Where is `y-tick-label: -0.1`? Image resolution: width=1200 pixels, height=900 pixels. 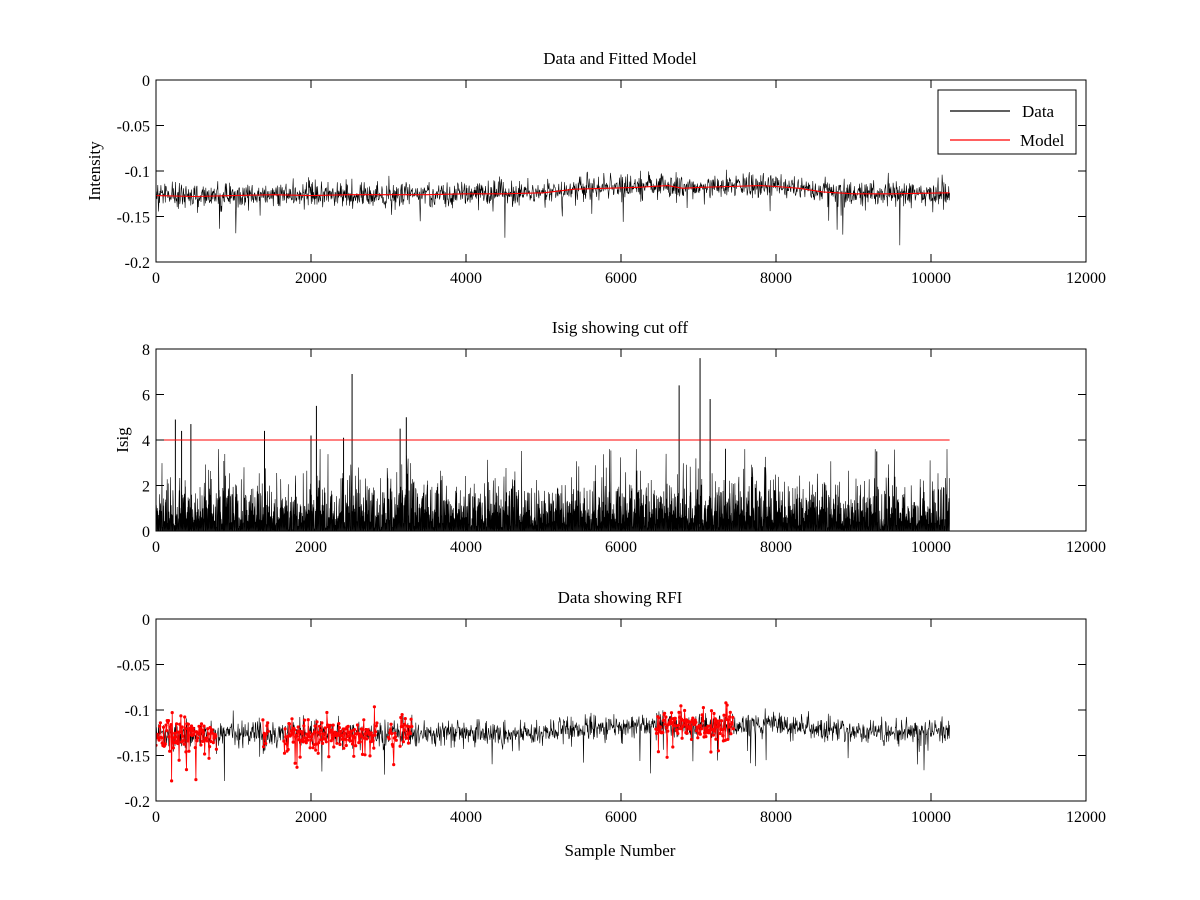 y-tick-label: -0.1 is located at coordinates (137, 711).